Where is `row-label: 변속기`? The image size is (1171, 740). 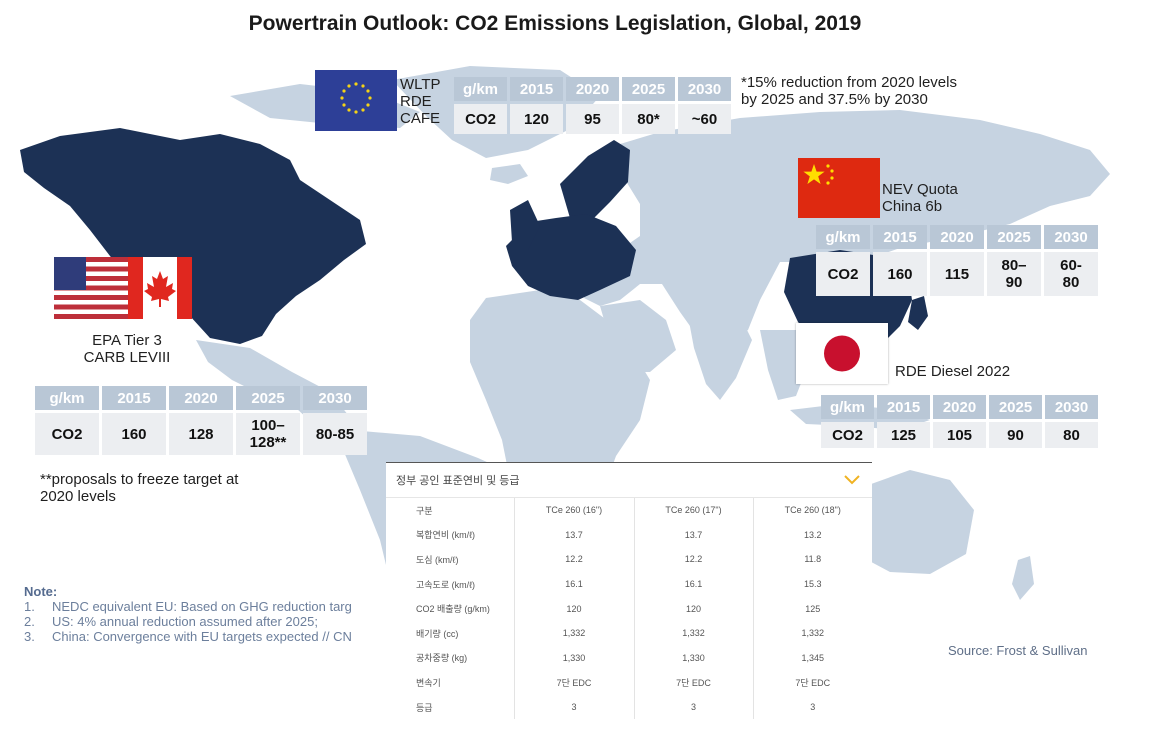
row-label: 변속기 is located at coordinates (428, 682).